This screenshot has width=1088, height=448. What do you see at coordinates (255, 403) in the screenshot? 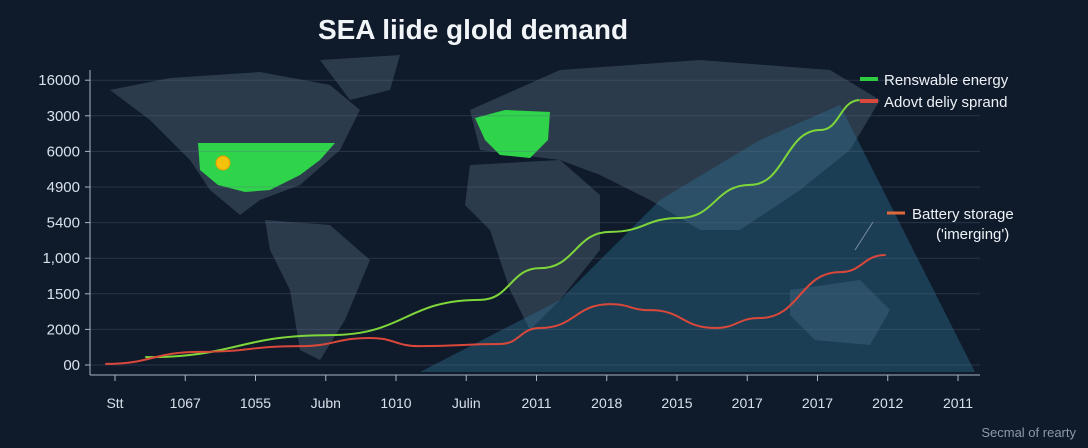
I see `x-tick-label: 1055` at bounding box center [255, 403].